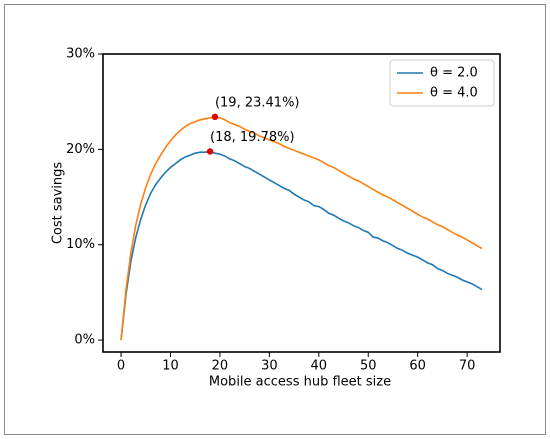 The width and height of the screenshot is (550, 439). Describe the element at coordinates (368, 366) in the screenshot. I see `x-tick-label: 50` at that location.